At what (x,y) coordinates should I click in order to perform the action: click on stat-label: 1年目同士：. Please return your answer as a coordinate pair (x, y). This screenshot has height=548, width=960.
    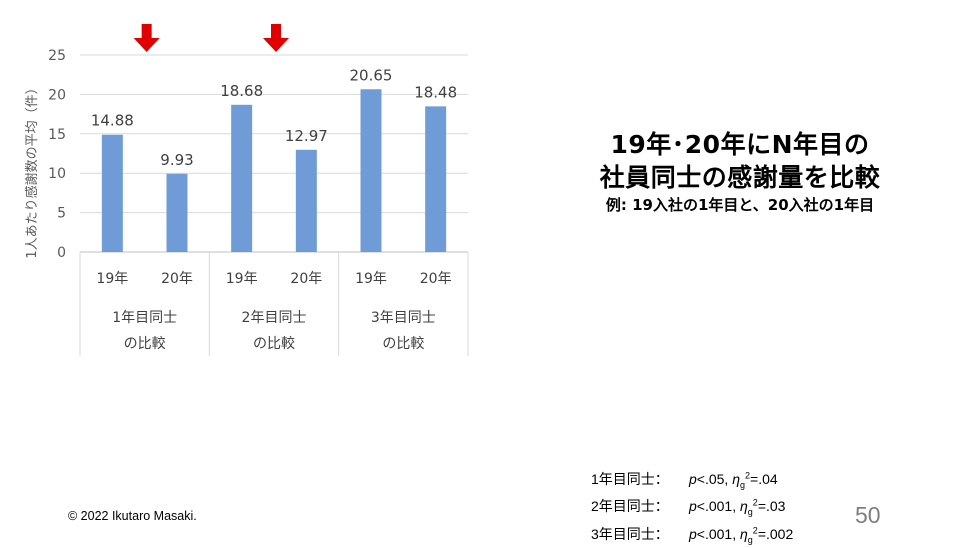
    Looking at the image, I should click on (630, 478).